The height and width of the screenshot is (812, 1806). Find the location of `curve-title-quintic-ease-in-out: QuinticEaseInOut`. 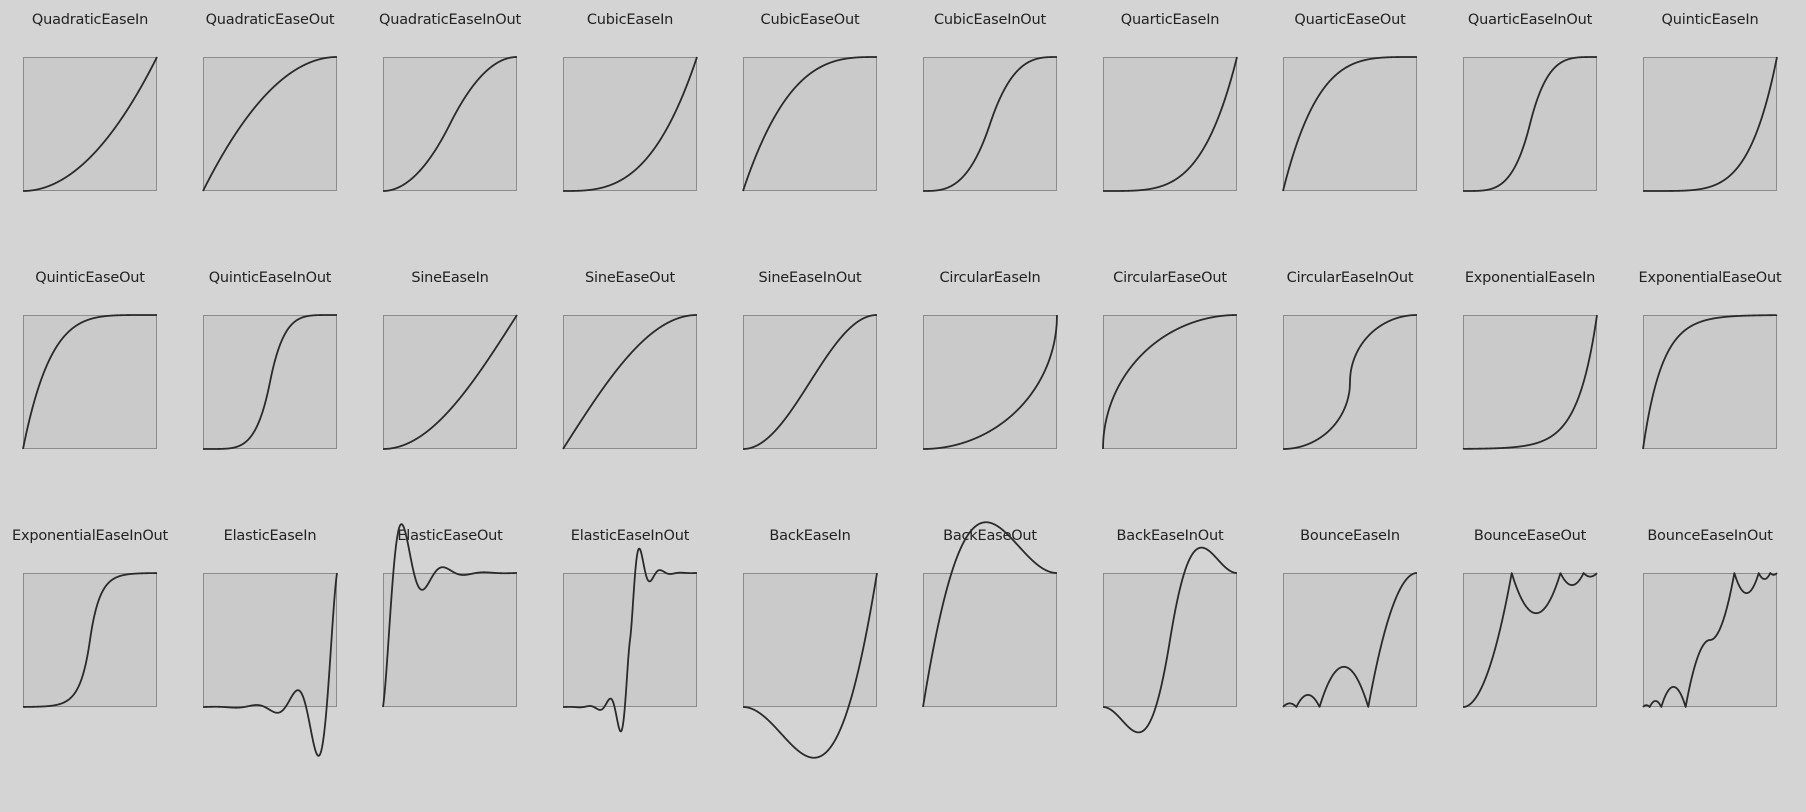

curve-title-quintic-ease-in-out: QuinticEaseInOut is located at coordinates (270, 278).